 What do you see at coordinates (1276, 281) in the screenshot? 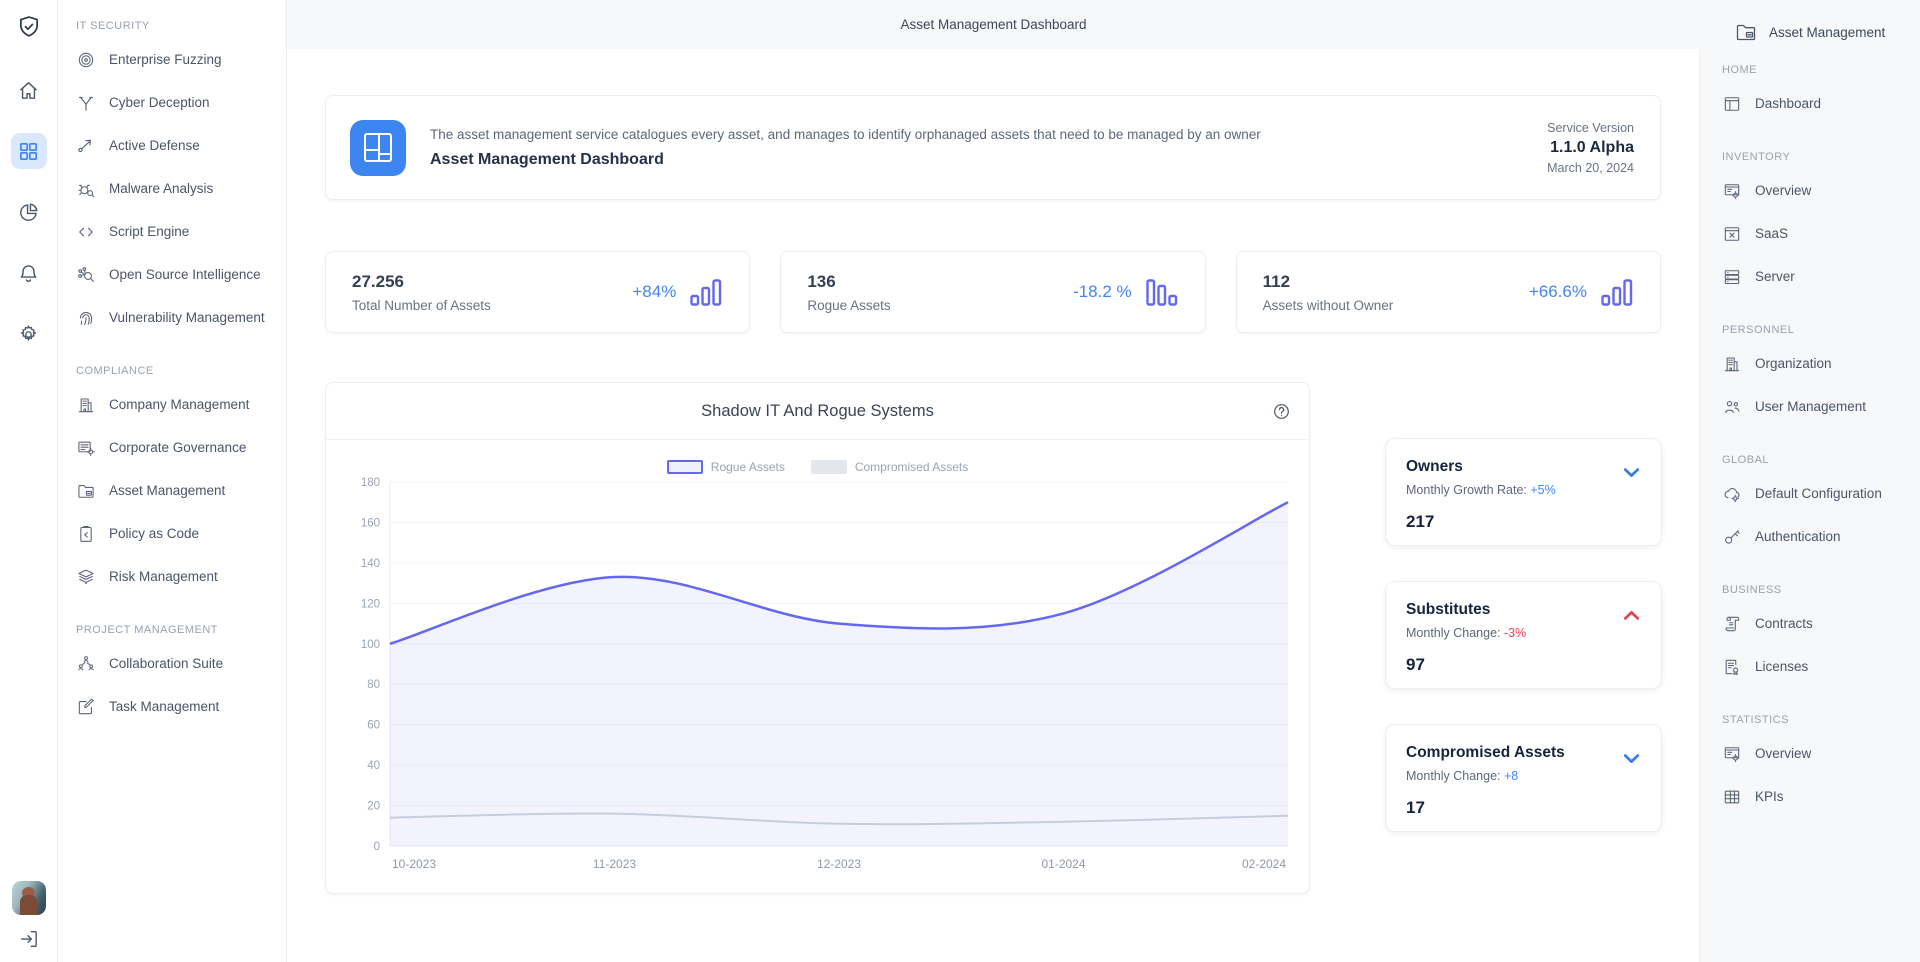
I see `stat-value: 112` at bounding box center [1276, 281].